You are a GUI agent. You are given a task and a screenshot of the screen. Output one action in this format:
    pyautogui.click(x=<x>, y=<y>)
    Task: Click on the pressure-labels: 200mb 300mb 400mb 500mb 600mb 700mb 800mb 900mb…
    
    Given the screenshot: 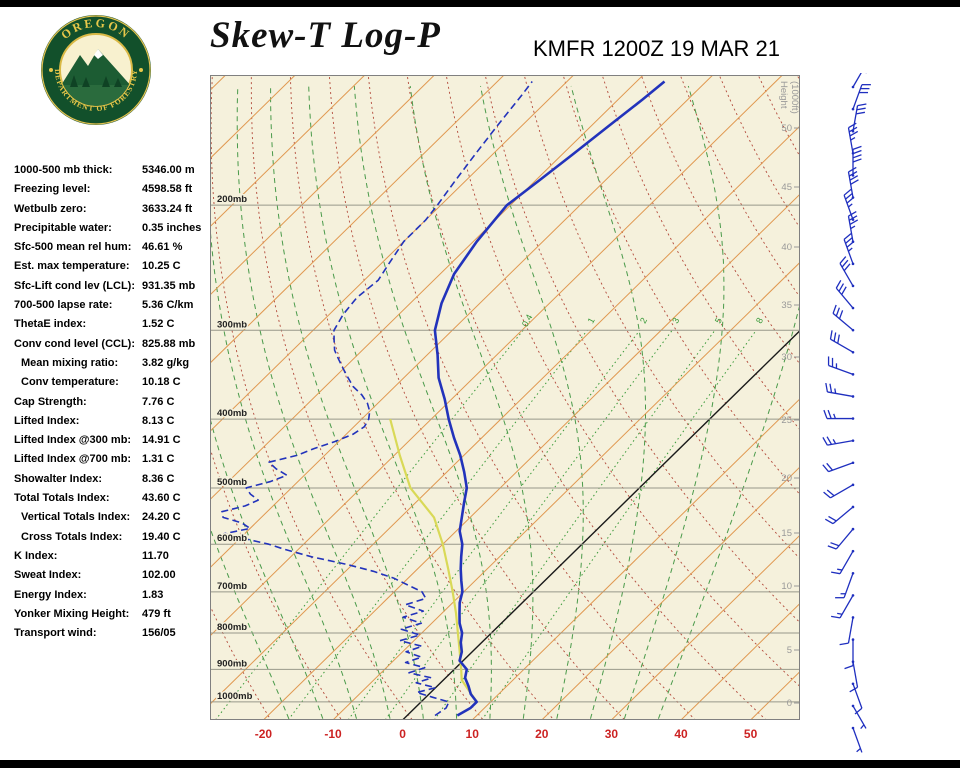 What is the action you would take?
    pyautogui.click(x=235, y=448)
    